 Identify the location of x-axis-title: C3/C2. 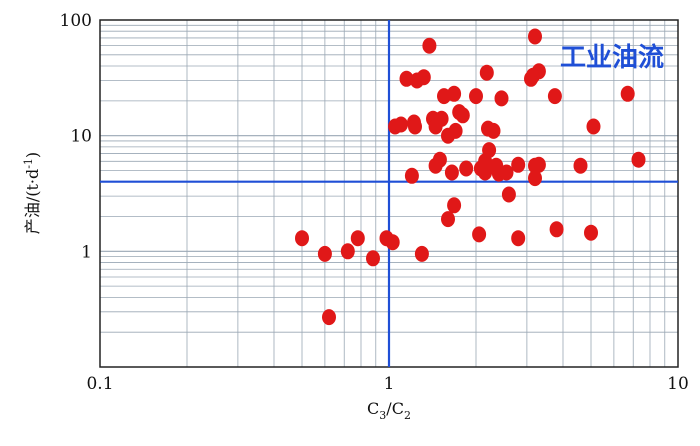
(389, 410).